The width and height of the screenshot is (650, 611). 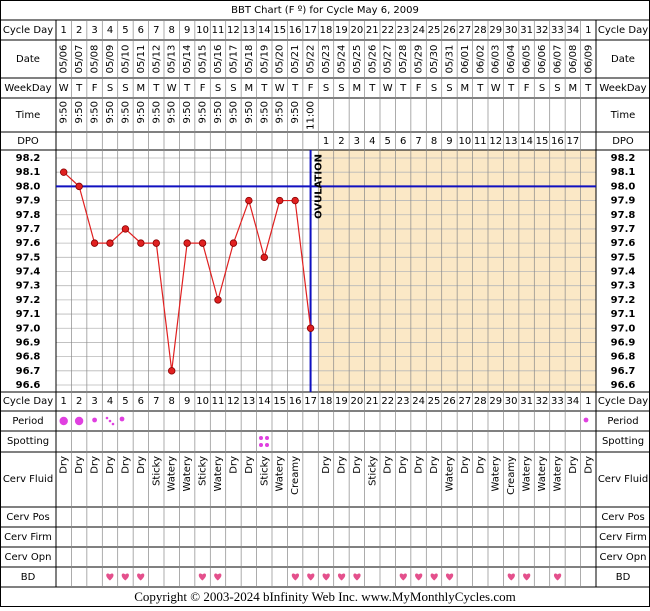 I want to click on cycle-day-bottom: 20, so click(x=356, y=401).